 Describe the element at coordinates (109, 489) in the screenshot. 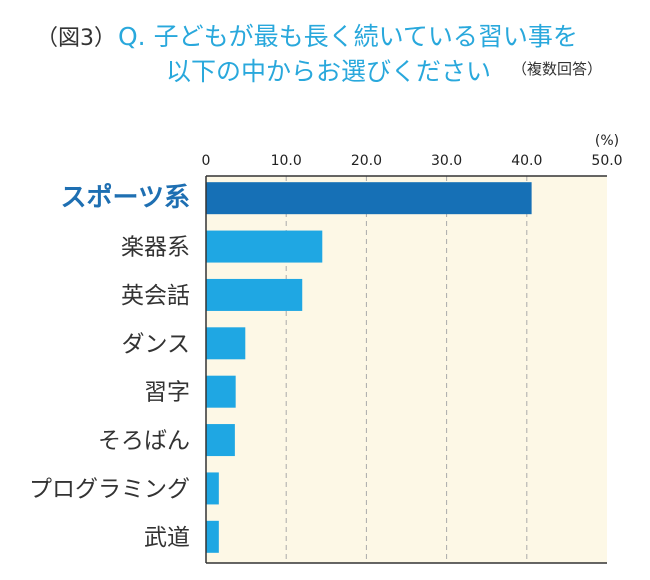

I see `category-label: プログラミング` at that location.